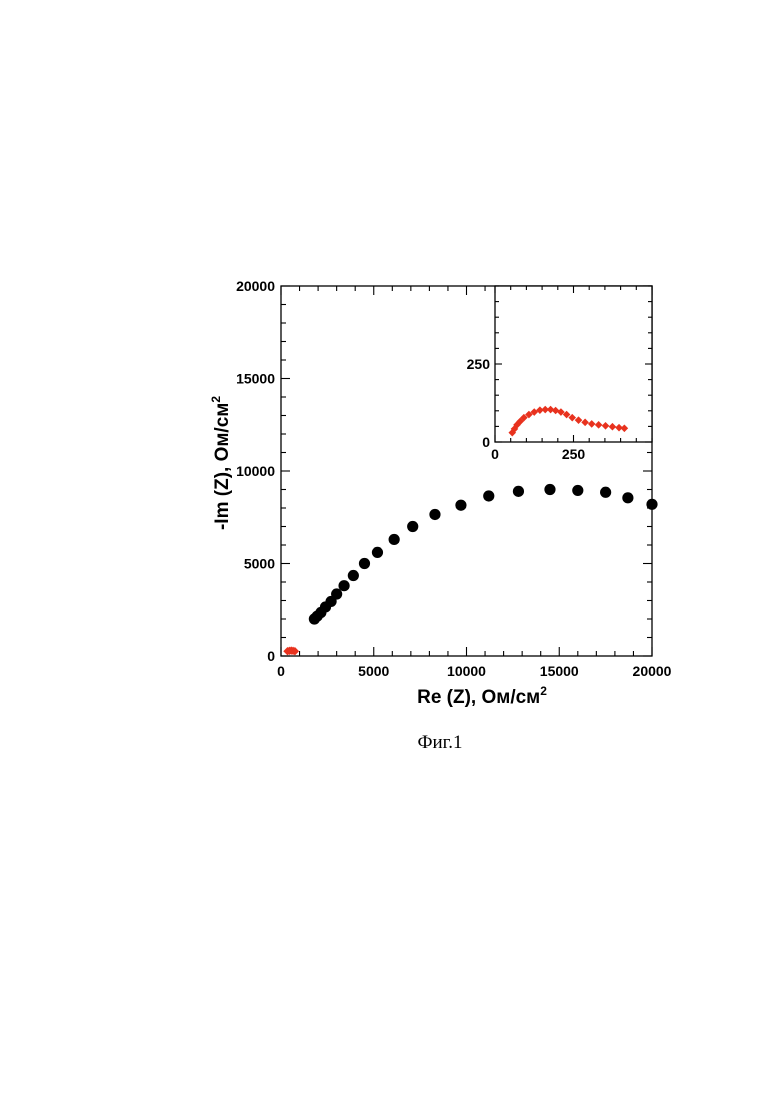 Image resolution: width=780 pixels, height=1103 pixels. Describe the element at coordinates (439, 742) in the screenshot. I see `figure-caption: Фиг.1` at that location.